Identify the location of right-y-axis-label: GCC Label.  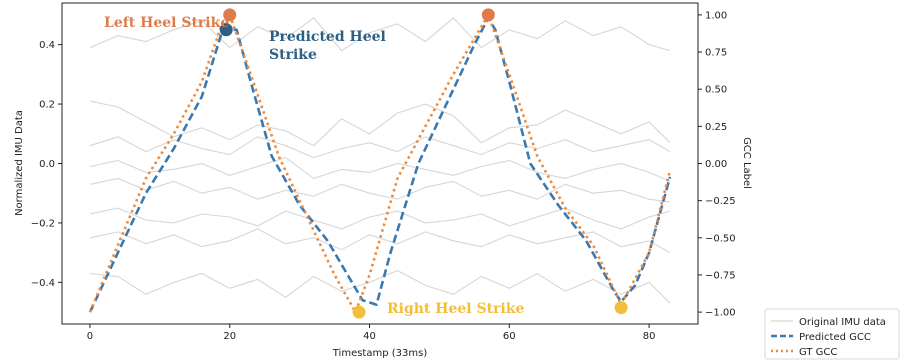
(746, 163).